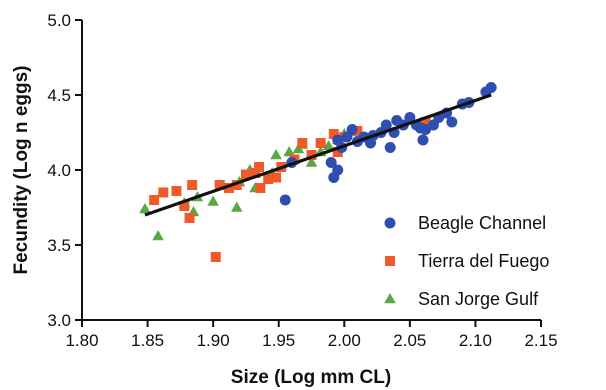 This screenshot has height=390, width=606. Describe the element at coordinates (213, 340) in the screenshot. I see `x-tick-label: 1.90` at that location.